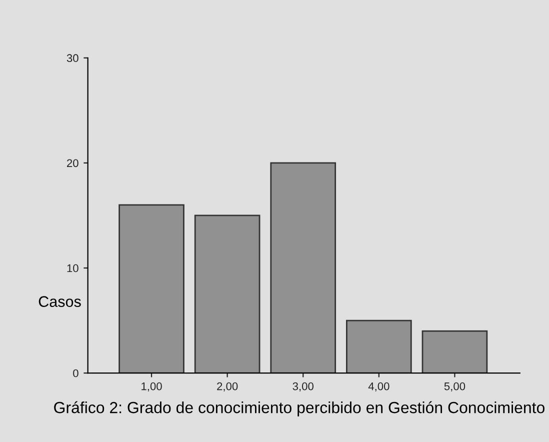 This screenshot has height=442, width=549. I want to click on x-tick-label: 2,00, so click(227, 387).